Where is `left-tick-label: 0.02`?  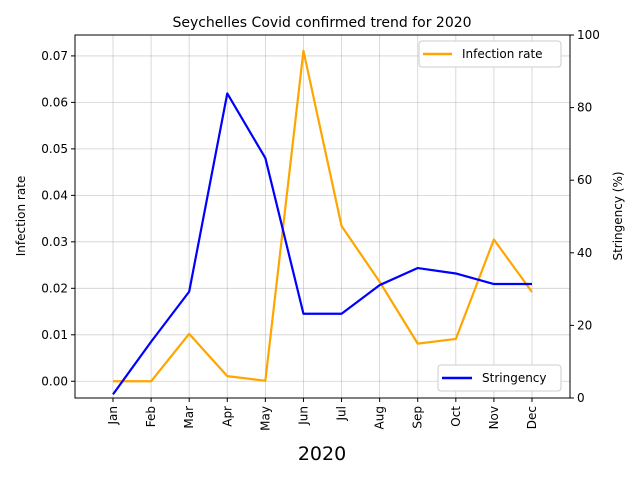 left-tick-label: 0.02 is located at coordinates (54, 288).